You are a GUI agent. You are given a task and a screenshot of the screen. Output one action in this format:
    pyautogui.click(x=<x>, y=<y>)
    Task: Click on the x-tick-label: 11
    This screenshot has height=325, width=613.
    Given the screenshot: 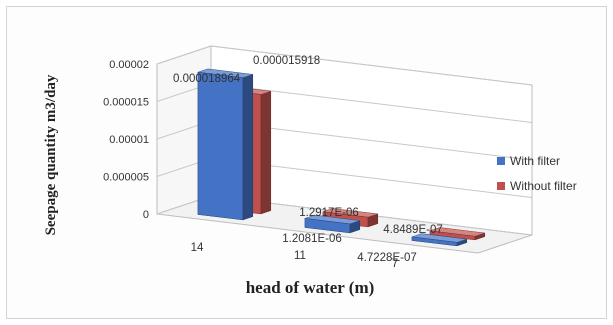 What is the action you would take?
    pyautogui.click(x=300, y=256)
    